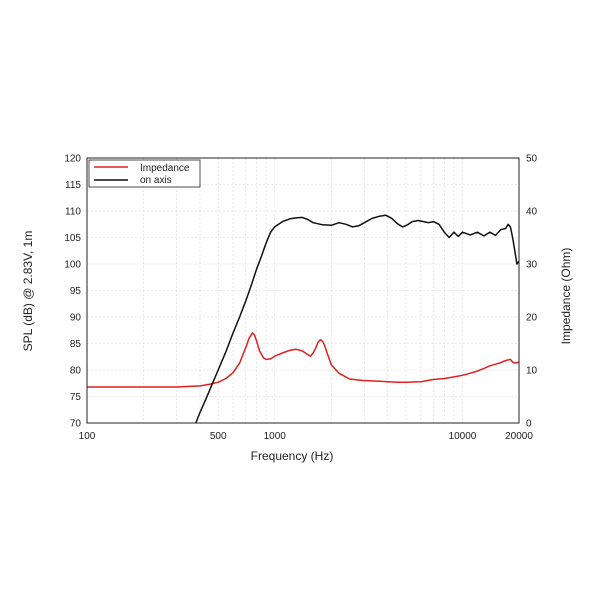  What do you see at coordinates (566, 296) in the screenshot?
I see `y2-axis-title: Impedance (Ohm)` at bounding box center [566, 296].